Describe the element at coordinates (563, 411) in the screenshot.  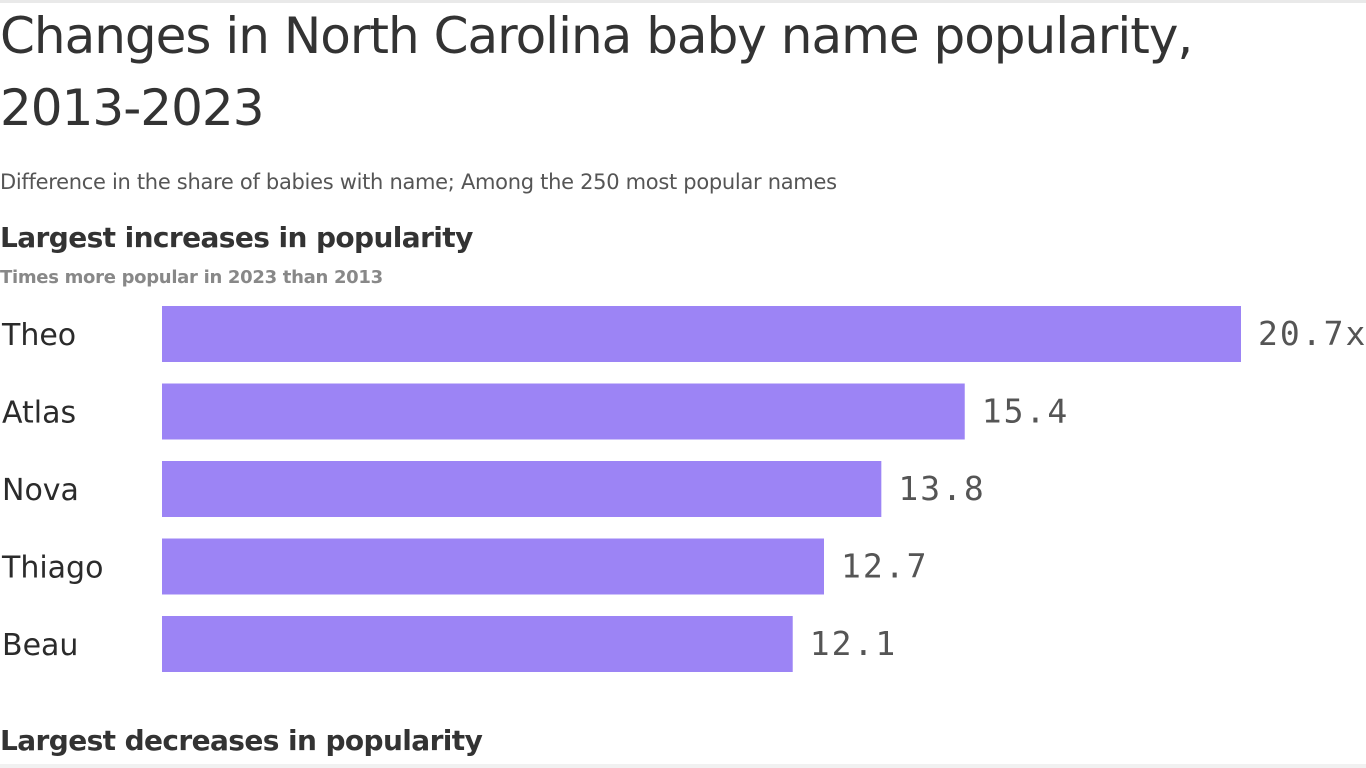
I see `bar-atlas` at that location.